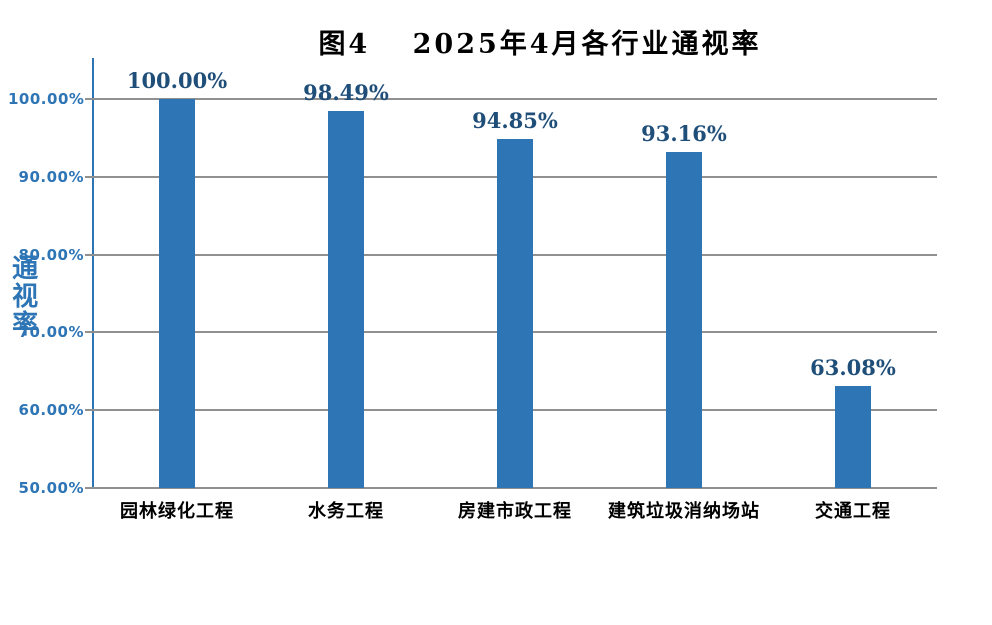 The width and height of the screenshot is (992, 625). What do you see at coordinates (515, 120) in the screenshot?
I see `data-label-房建市政工程: 94.85%` at bounding box center [515, 120].